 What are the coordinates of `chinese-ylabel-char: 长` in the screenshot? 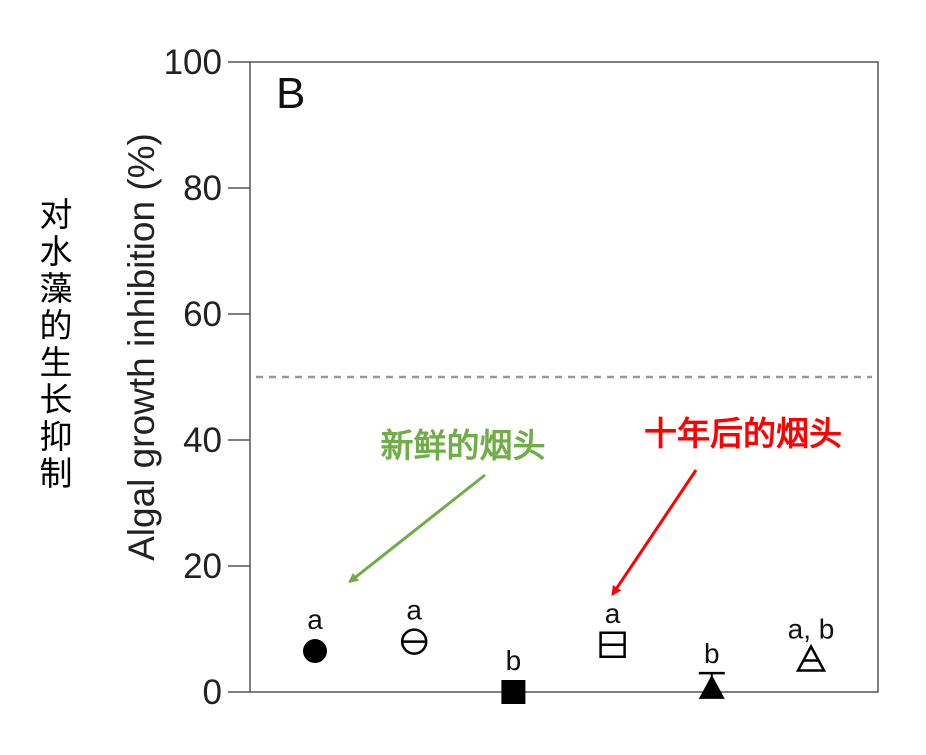 It's located at (56, 399).